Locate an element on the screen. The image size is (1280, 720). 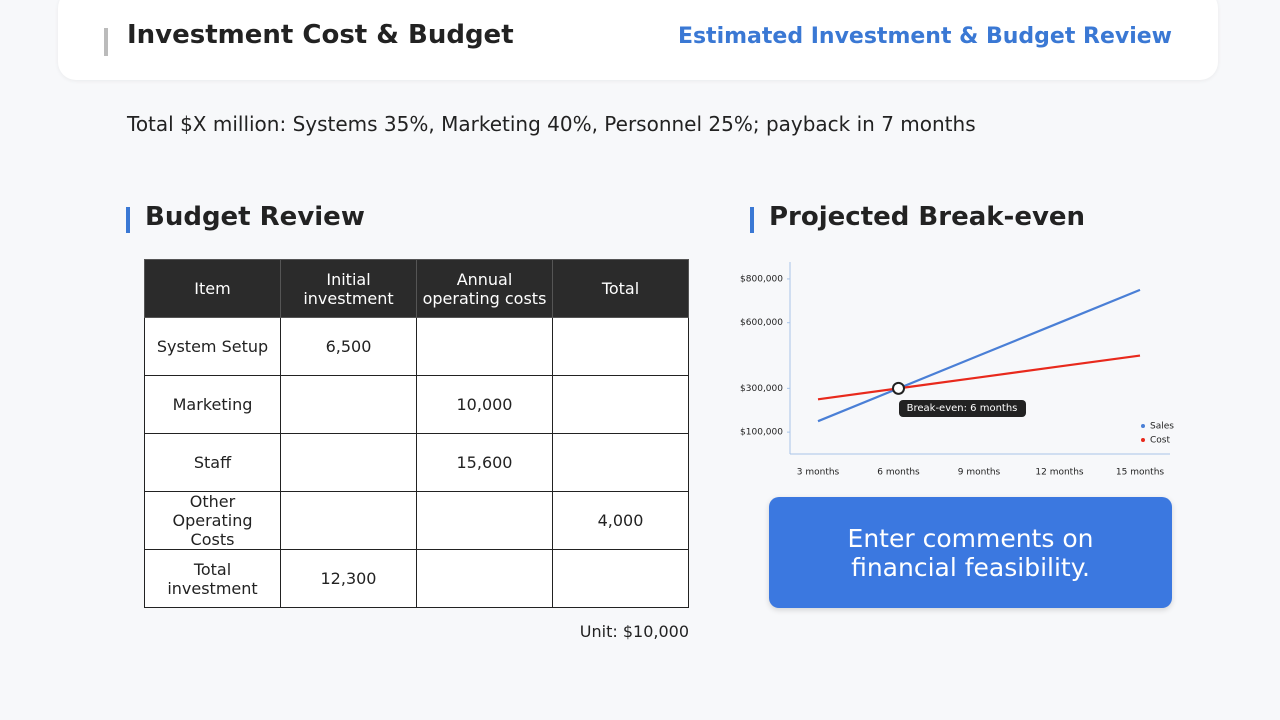
table-cell: Marketing is located at coordinates (212, 404).